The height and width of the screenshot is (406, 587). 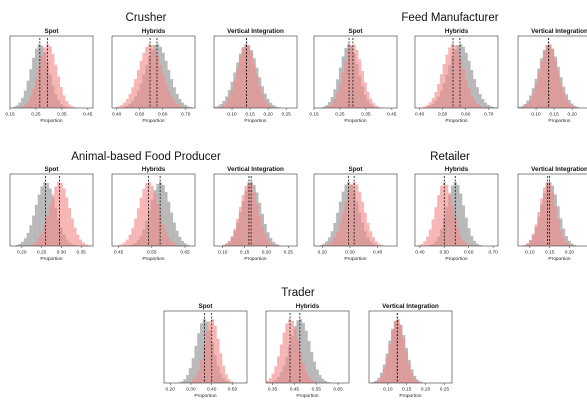 What do you see at coordinates (298, 293) in the screenshot?
I see `group-title-trader: Trader` at bounding box center [298, 293].